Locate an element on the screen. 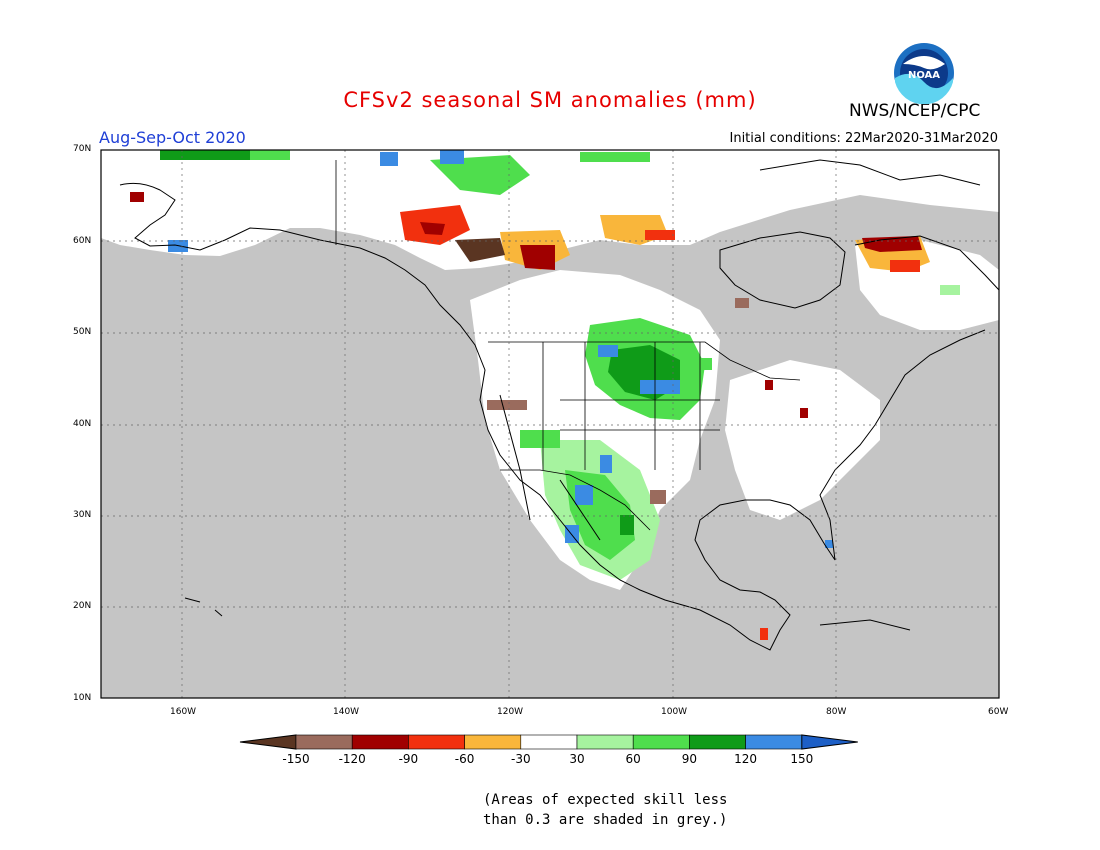 This screenshot has height=850, width=1100. red-quebec-cell is located at coordinates (905, 266).